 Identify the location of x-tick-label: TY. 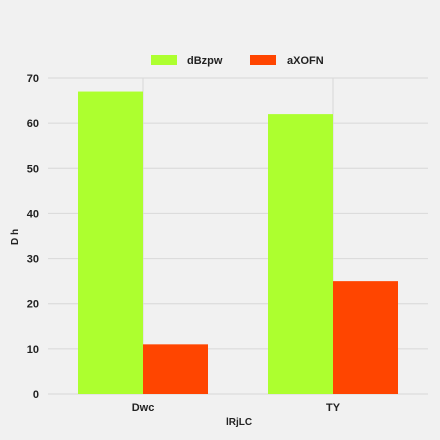
(333, 408).